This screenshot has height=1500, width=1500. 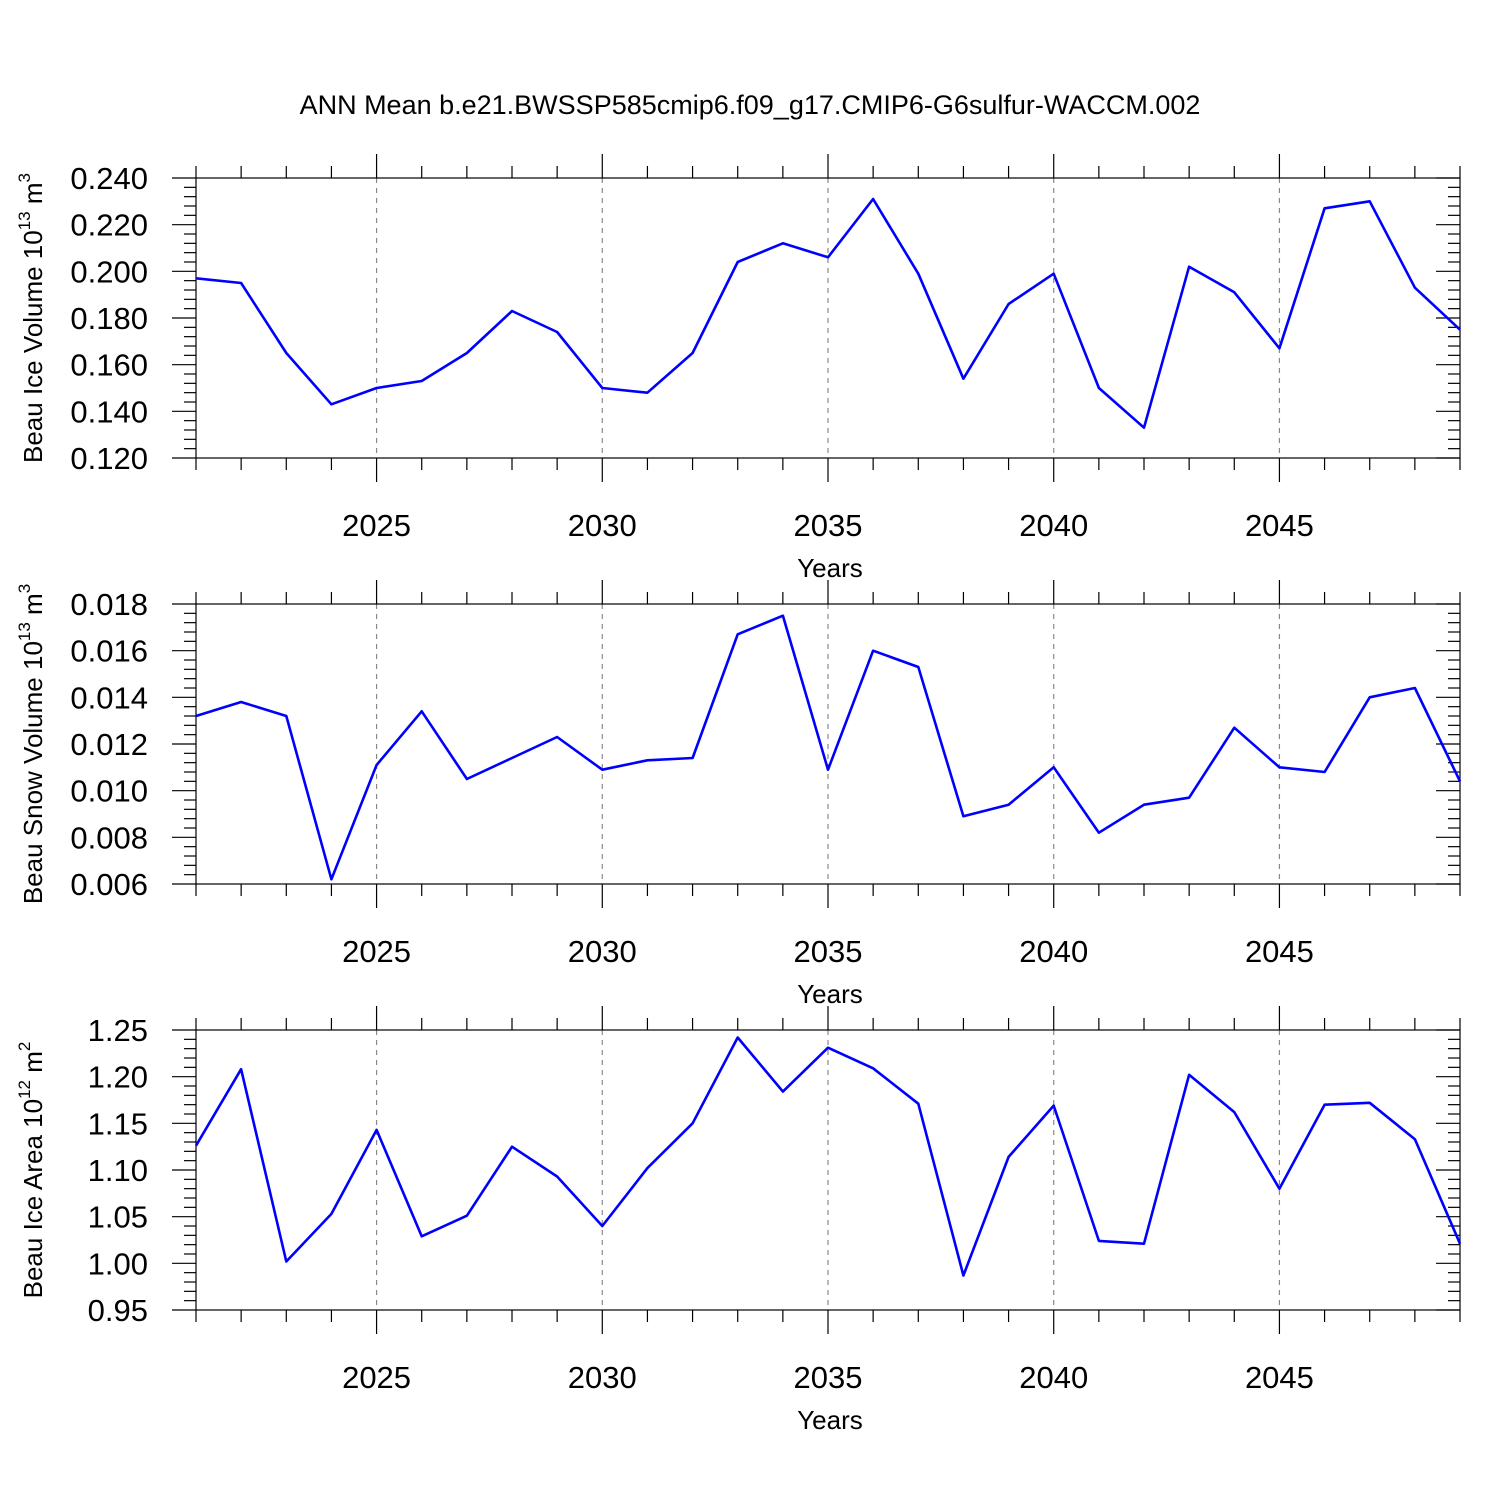 I want to click on y-axis-label: Beau Snow Volume 1013 m3, so click(x=31, y=744).